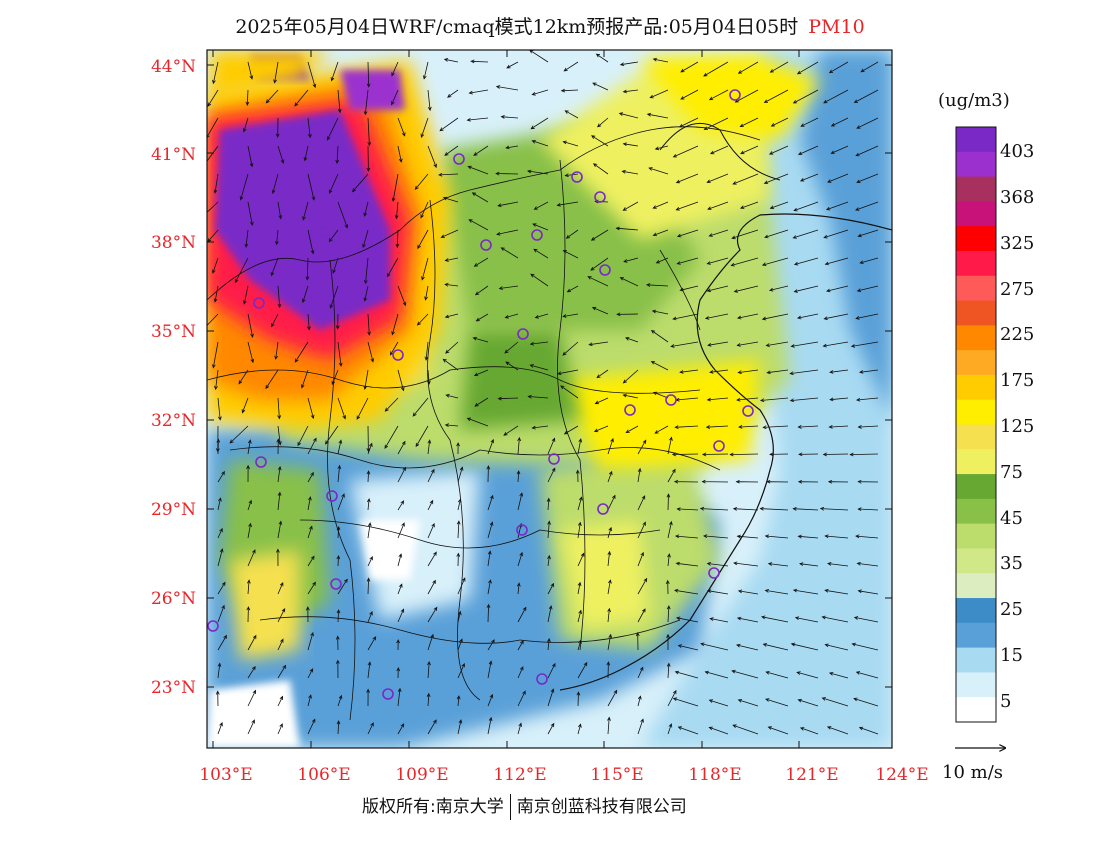  I want to click on title-text: 2025年05月04日WRF/cmaq模式12km预报产品:05月04日05时, so click(517, 27).